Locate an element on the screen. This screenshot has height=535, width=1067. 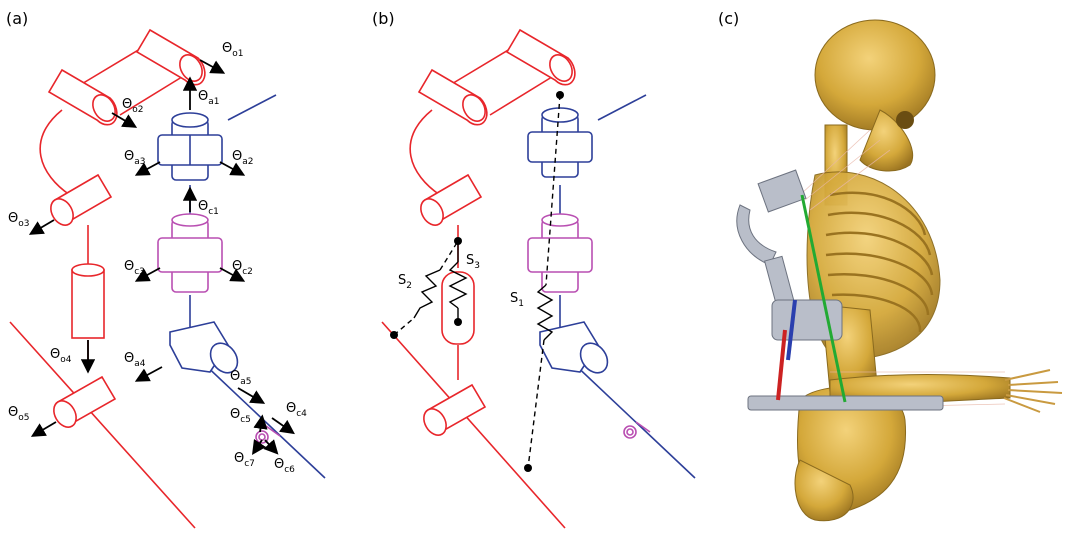
shoulder-chain-a is located at coordinates (241, 286).